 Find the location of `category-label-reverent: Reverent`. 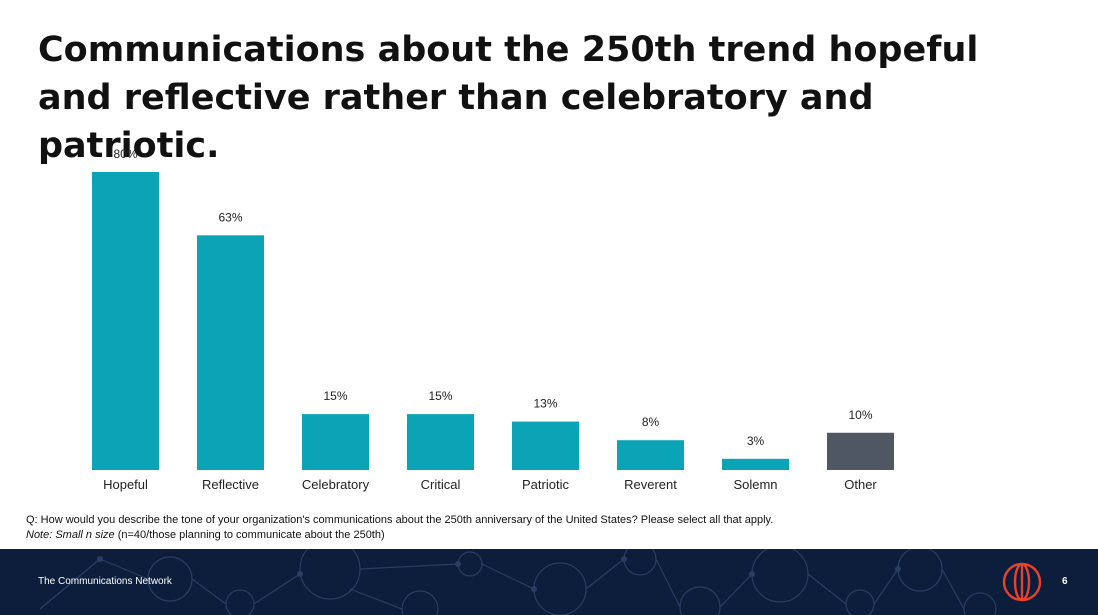

category-label-reverent: Reverent is located at coordinates (650, 484).